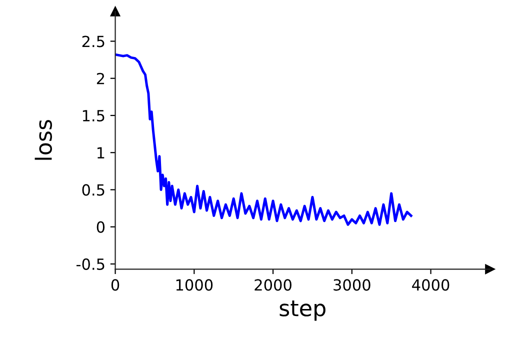 The width and height of the screenshot is (524, 339). I want to click on x-tick-label: 1000, so click(194, 285).